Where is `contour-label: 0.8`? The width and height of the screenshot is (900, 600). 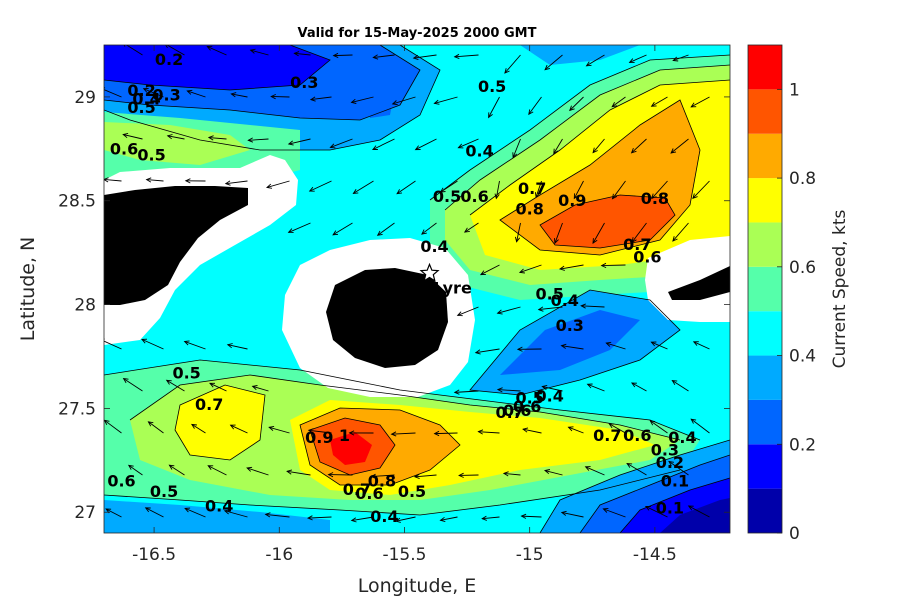
contour-label: 0.8 is located at coordinates (530, 209).